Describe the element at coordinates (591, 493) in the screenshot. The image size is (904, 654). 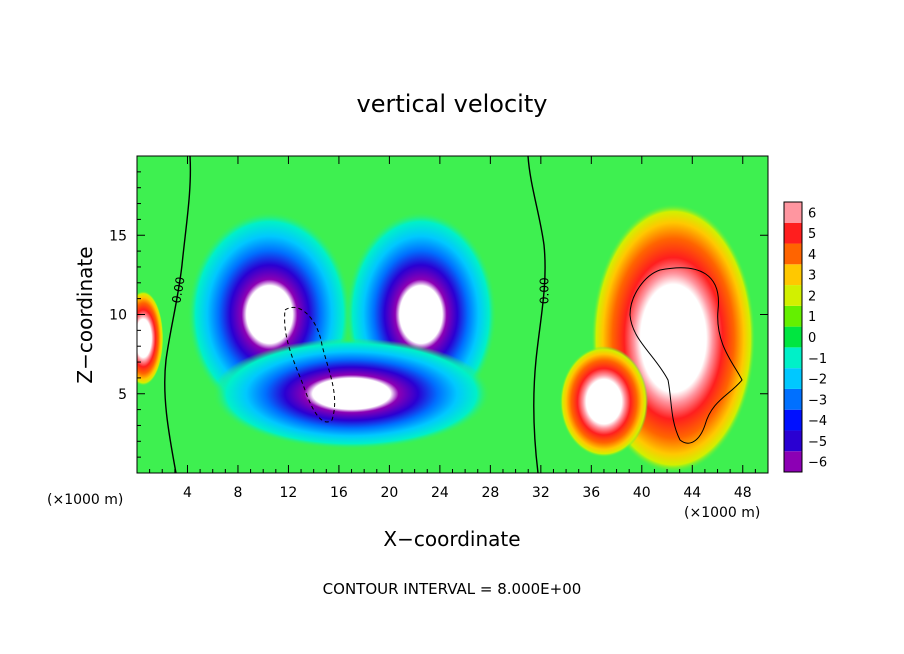
I see `x-tick-label: 36` at that location.